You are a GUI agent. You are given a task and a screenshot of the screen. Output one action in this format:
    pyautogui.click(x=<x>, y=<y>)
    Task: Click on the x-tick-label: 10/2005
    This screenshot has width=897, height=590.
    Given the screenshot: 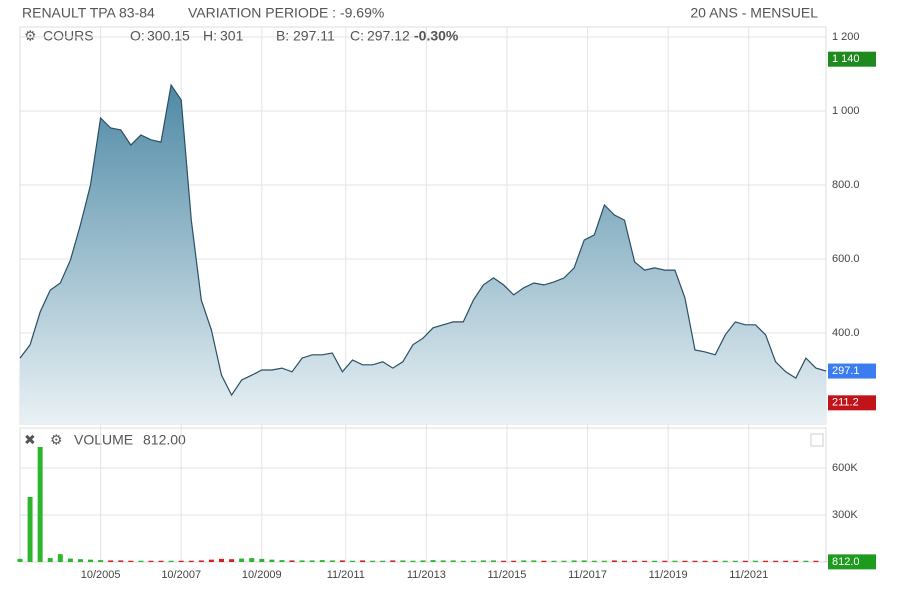 What is the action you would take?
    pyautogui.click(x=101, y=575)
    